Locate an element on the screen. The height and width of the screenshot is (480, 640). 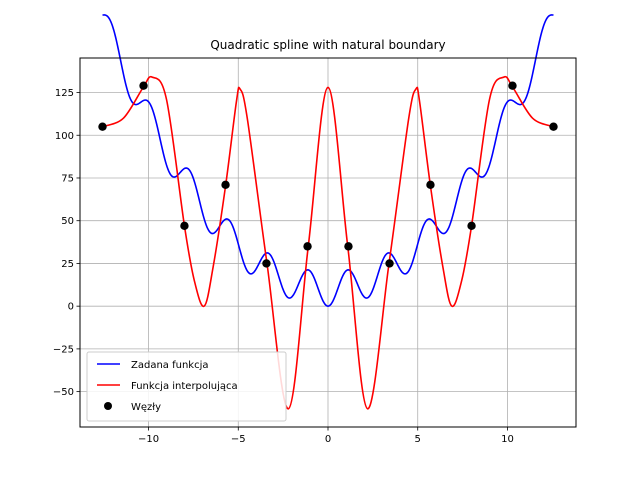
y-tick-label: 25 is located at coordinates (67, 264).